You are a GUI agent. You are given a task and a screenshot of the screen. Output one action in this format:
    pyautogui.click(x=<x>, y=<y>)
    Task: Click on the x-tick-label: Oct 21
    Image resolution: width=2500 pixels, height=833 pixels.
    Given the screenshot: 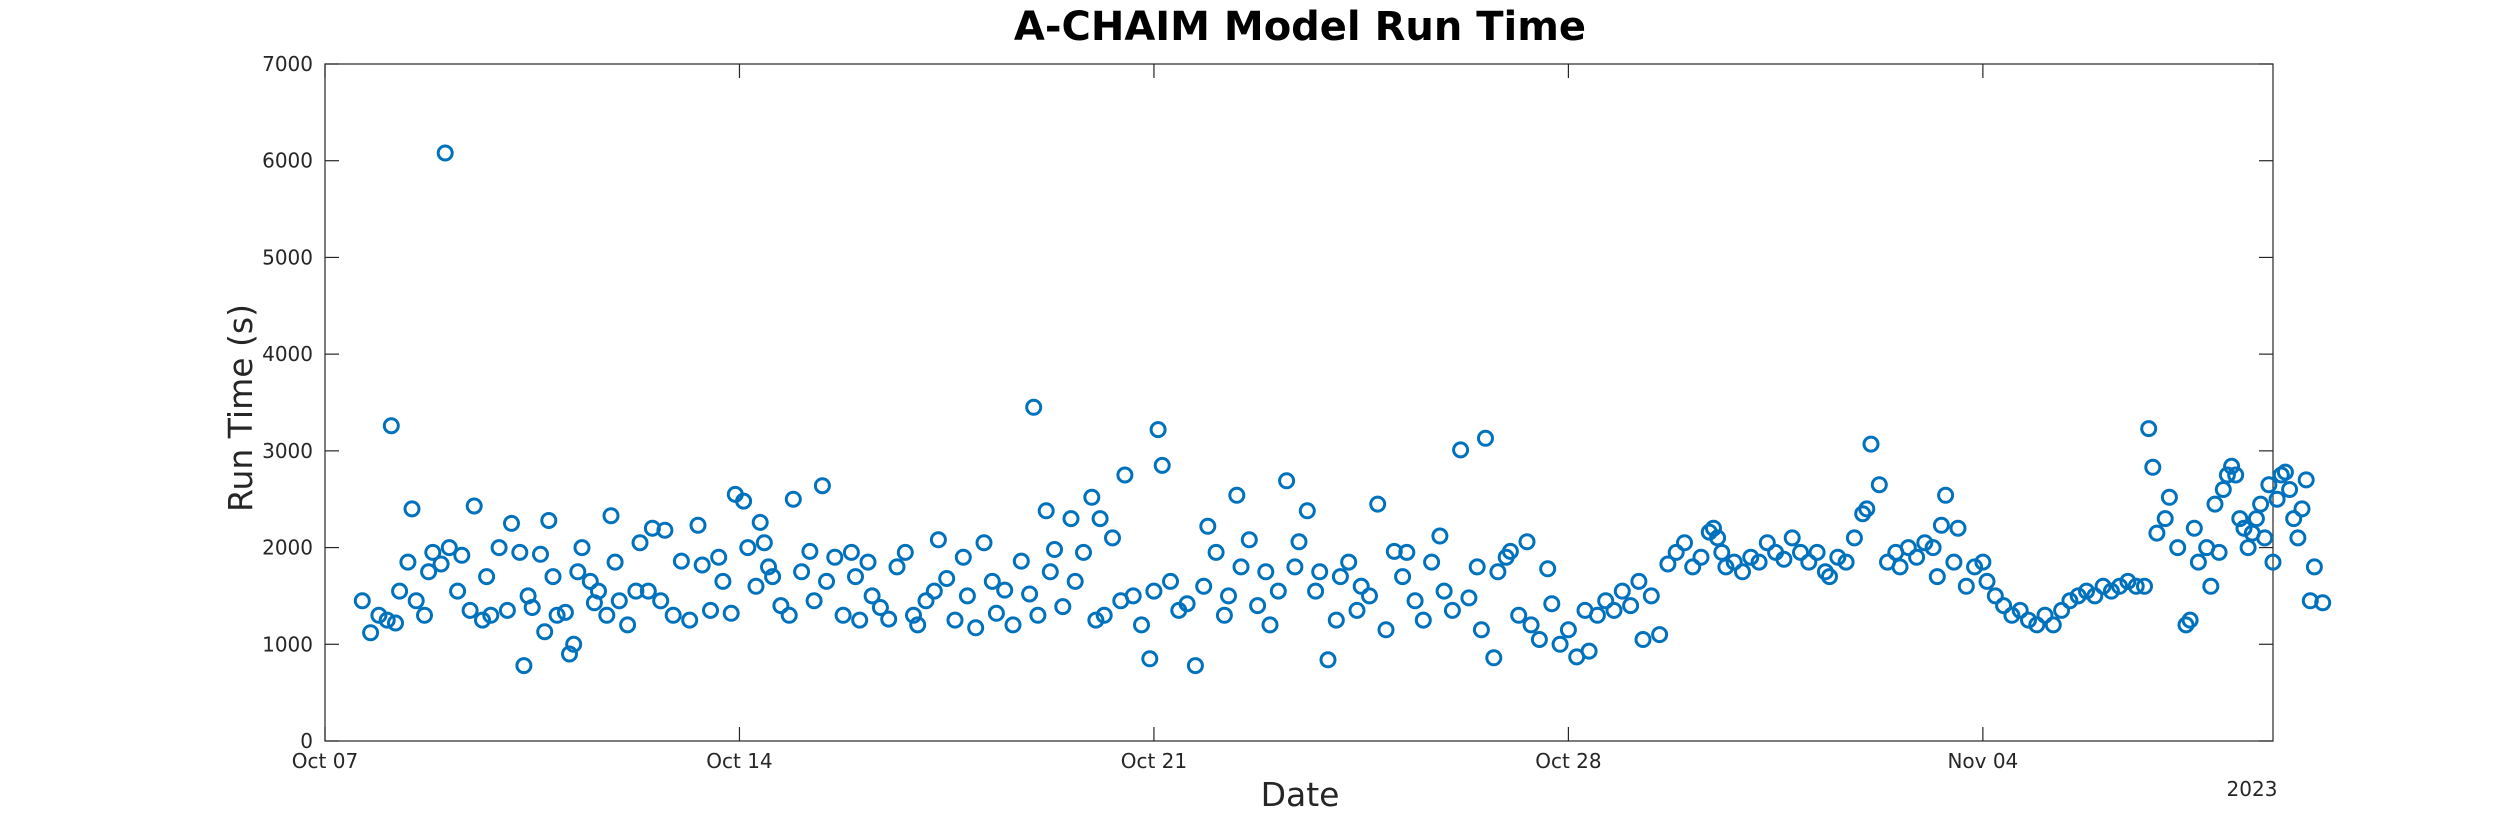 What is the action you would take?
    pyautogui.click(x=1154, y=761)
    